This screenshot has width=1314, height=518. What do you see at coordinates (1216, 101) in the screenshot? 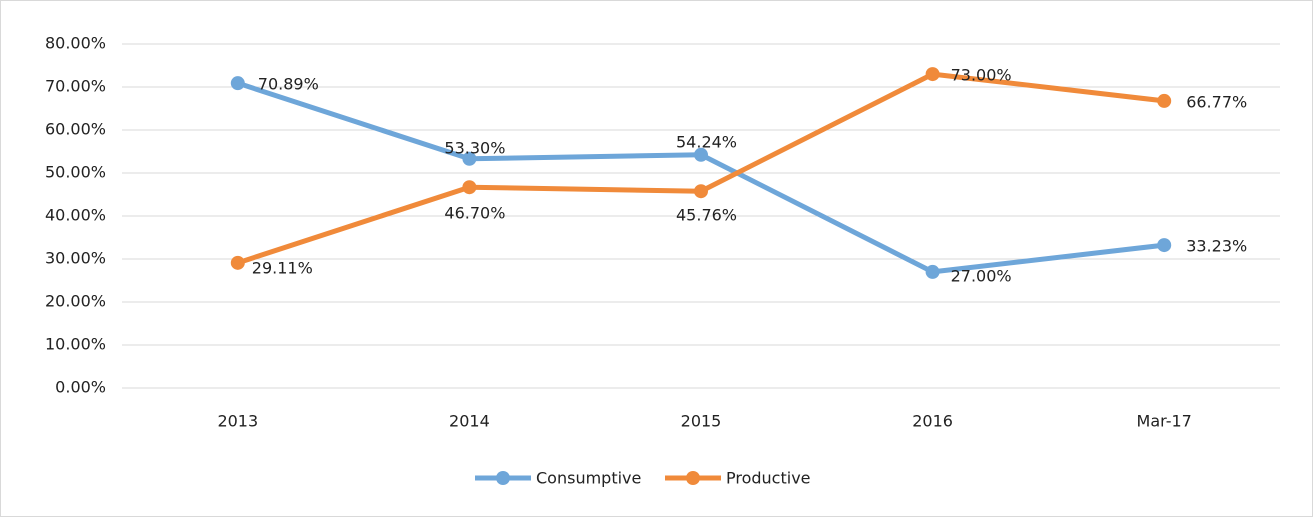
I see `data-label: 66.77%` at bounding box center [1216, 101].